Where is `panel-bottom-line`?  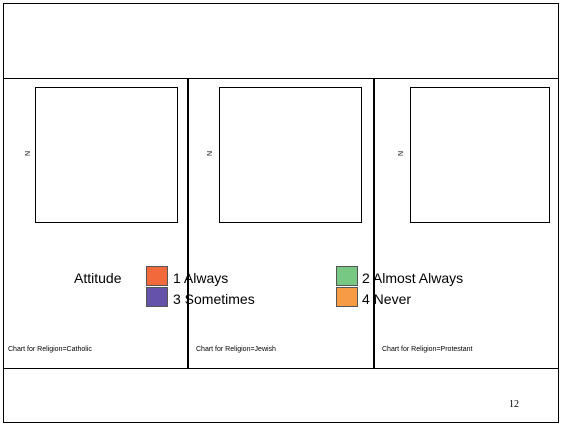 panel-bottom-line is located at coordinates (281, 368).